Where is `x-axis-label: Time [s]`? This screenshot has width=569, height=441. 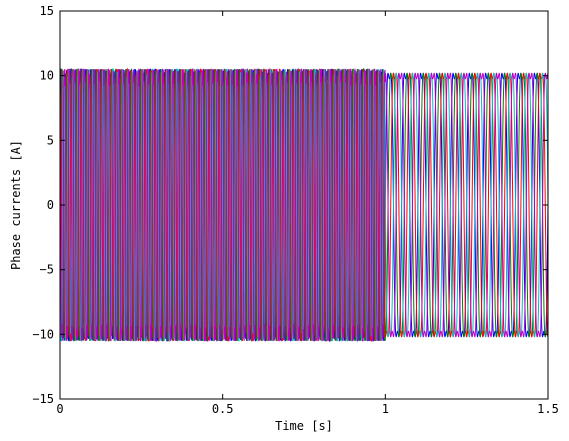 x-axis-label: Time [s] is located at coordinates (304, 426).